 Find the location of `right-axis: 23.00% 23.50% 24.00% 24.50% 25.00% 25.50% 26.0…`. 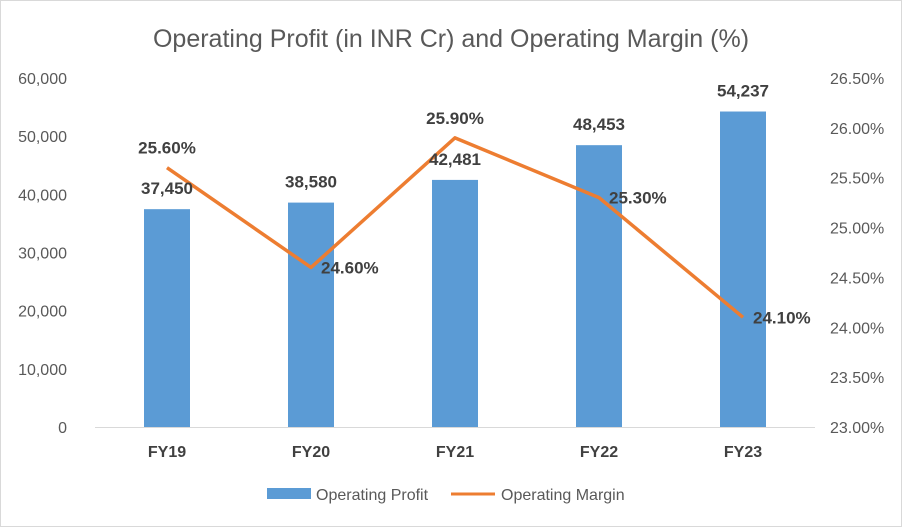

right-axis: 23.00% 23.50% 24.00% 24.50% 25.00% 25.50% 26.0… is located at coordinates (857, 254).